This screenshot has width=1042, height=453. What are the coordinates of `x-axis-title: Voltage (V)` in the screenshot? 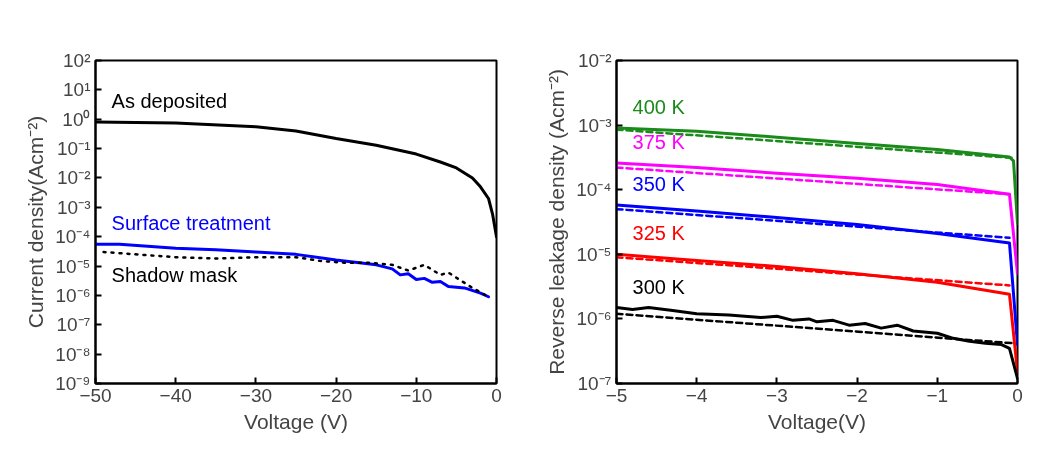 It's located at (296, 421).